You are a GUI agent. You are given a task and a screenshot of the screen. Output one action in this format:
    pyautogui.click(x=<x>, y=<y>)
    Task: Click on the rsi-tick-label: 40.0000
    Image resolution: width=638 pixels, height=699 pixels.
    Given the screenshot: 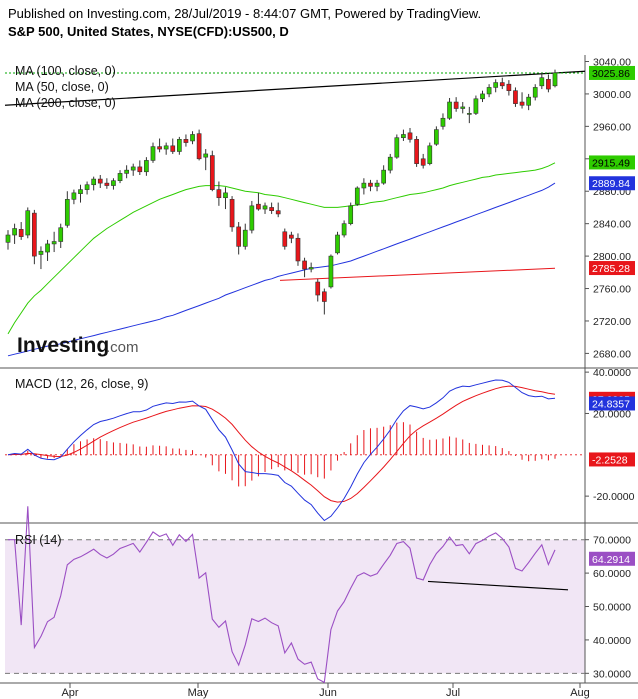 What is the action you would take?
    pyautogui.click(x=612, y=641)
    